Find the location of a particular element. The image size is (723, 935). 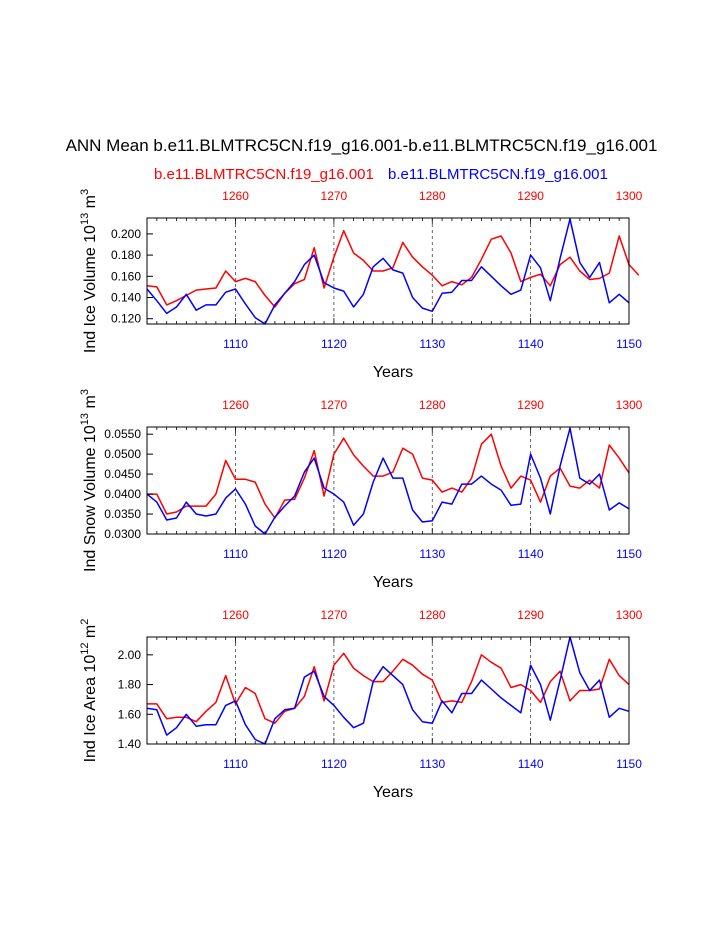

panel1-xtick-label-top: 1280 is located at coordinates (432, 196).